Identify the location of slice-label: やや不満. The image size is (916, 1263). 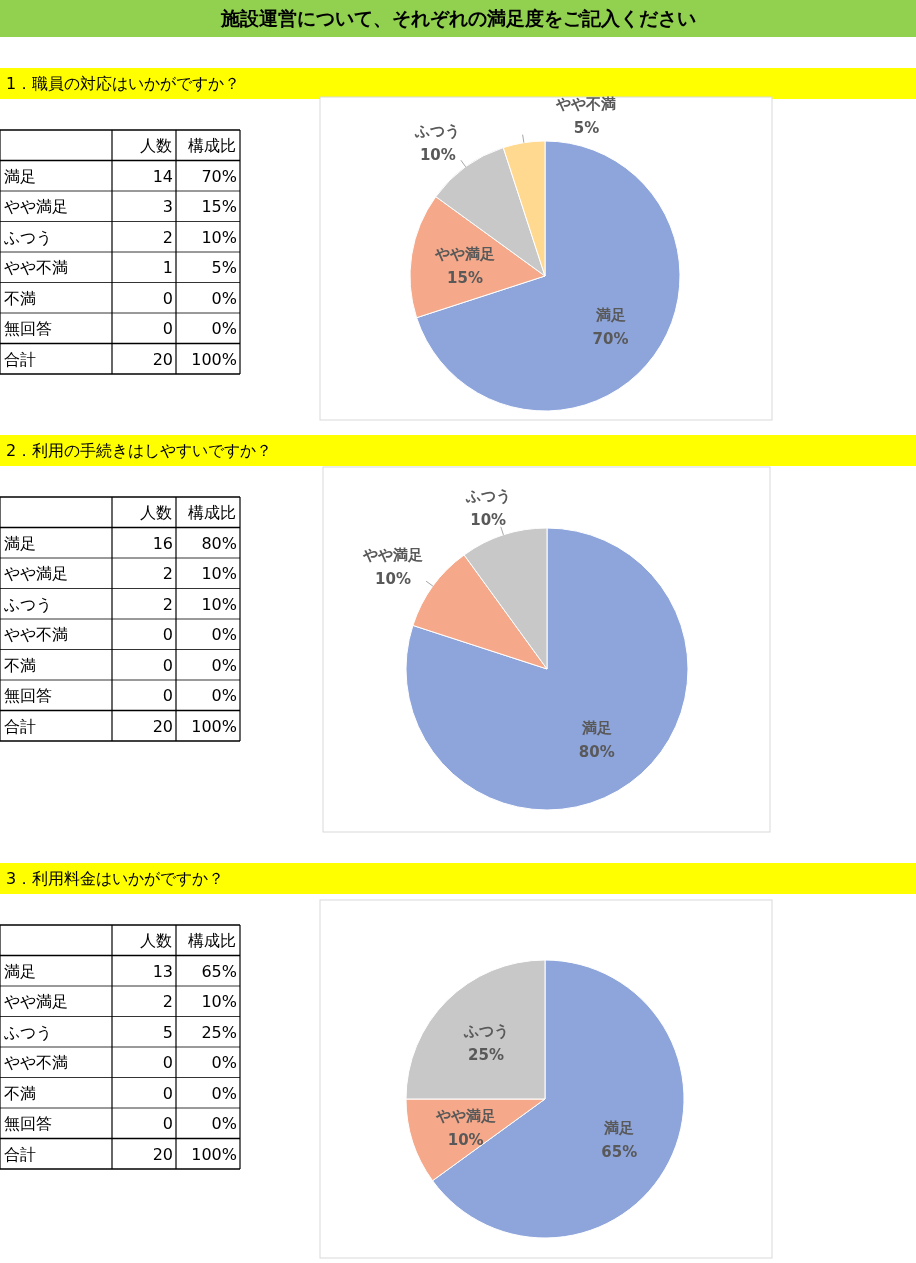
(586, 103).